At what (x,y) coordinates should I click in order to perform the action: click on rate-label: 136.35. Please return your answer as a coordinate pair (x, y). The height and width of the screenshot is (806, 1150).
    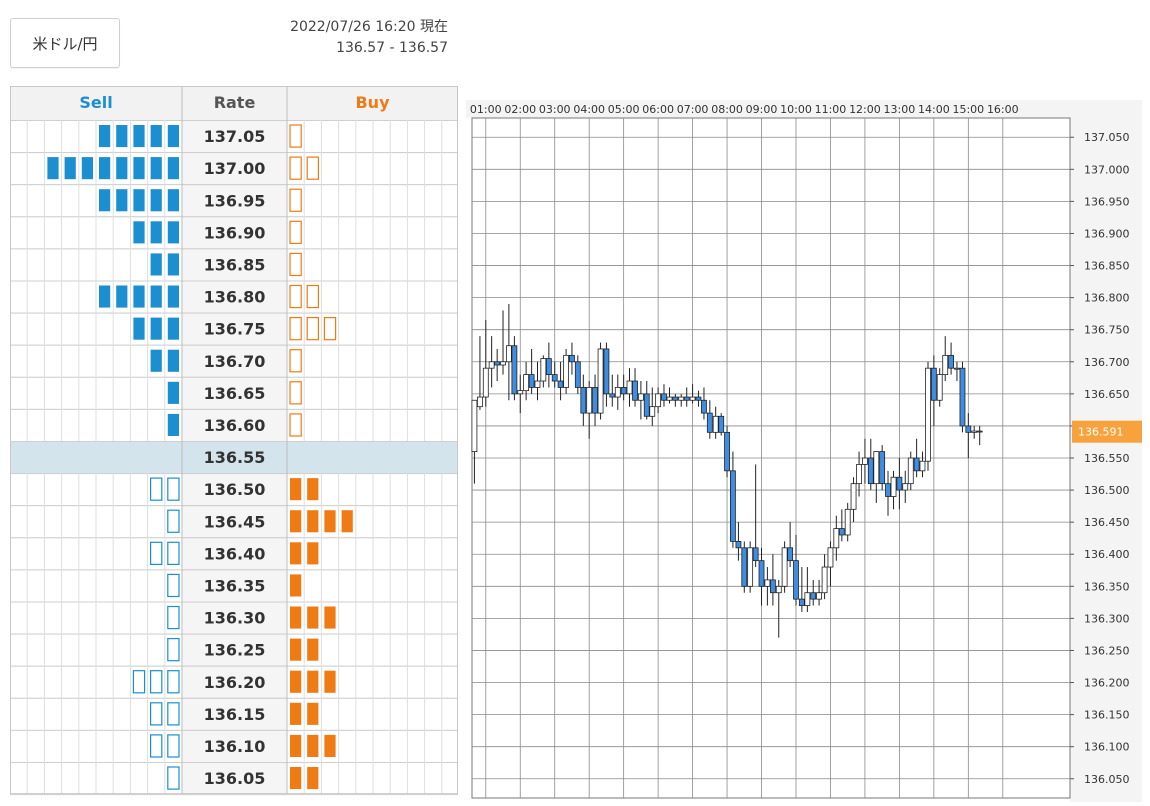
    Looking at the image, I should click on (235, 585).